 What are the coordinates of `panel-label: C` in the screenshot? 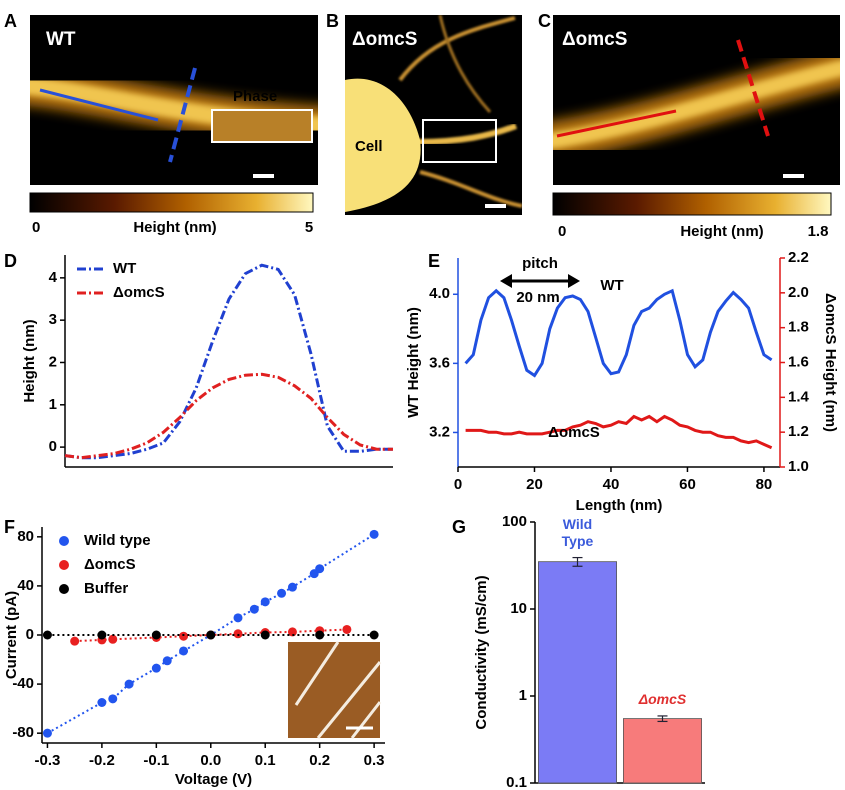 It's located at (544, 21).